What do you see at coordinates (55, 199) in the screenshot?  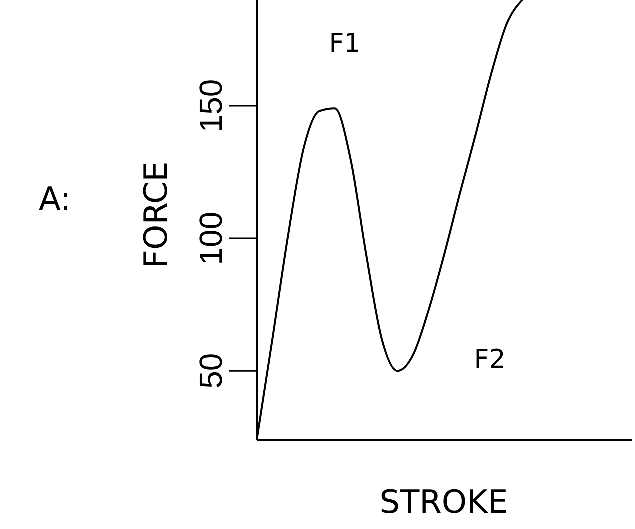 I see `text: A:` at bounding box center [55, 199].